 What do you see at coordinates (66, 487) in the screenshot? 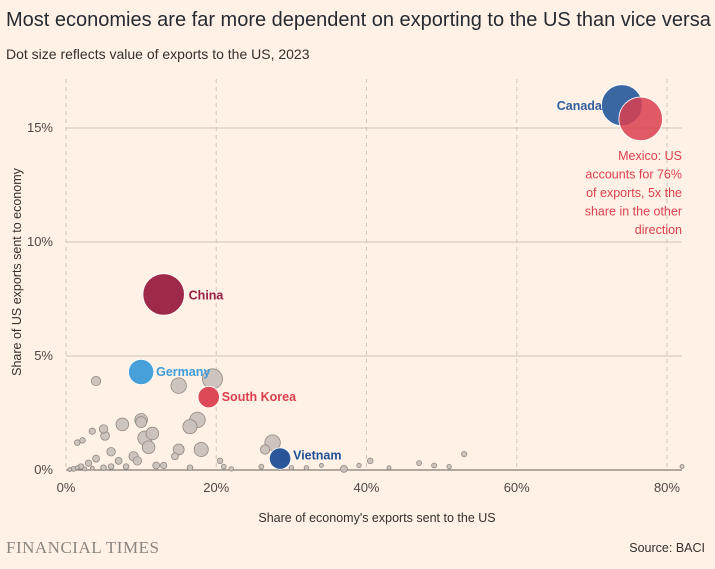
I see `x-tick-label: 0%` at bounding box center [66, 487].